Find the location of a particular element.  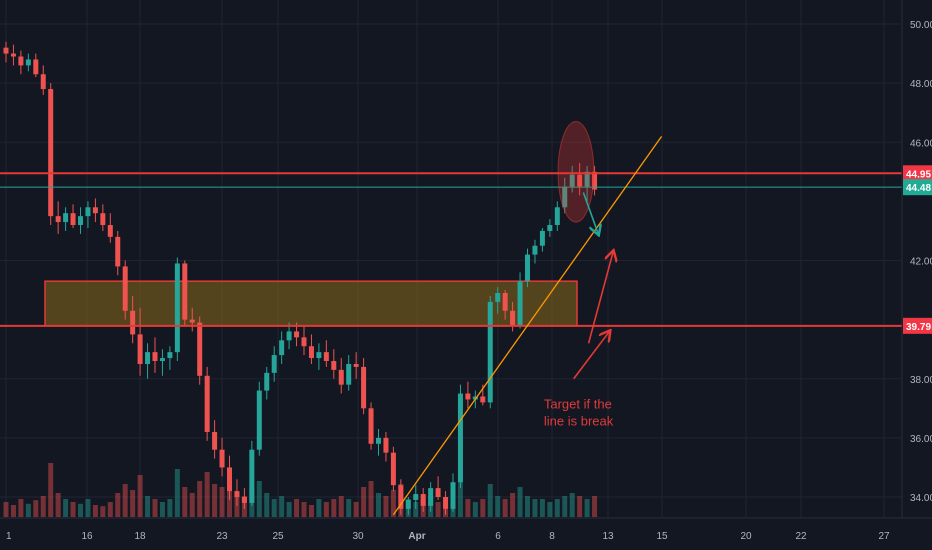

annotation-text: Target if the is located at coordinates (578, 403).